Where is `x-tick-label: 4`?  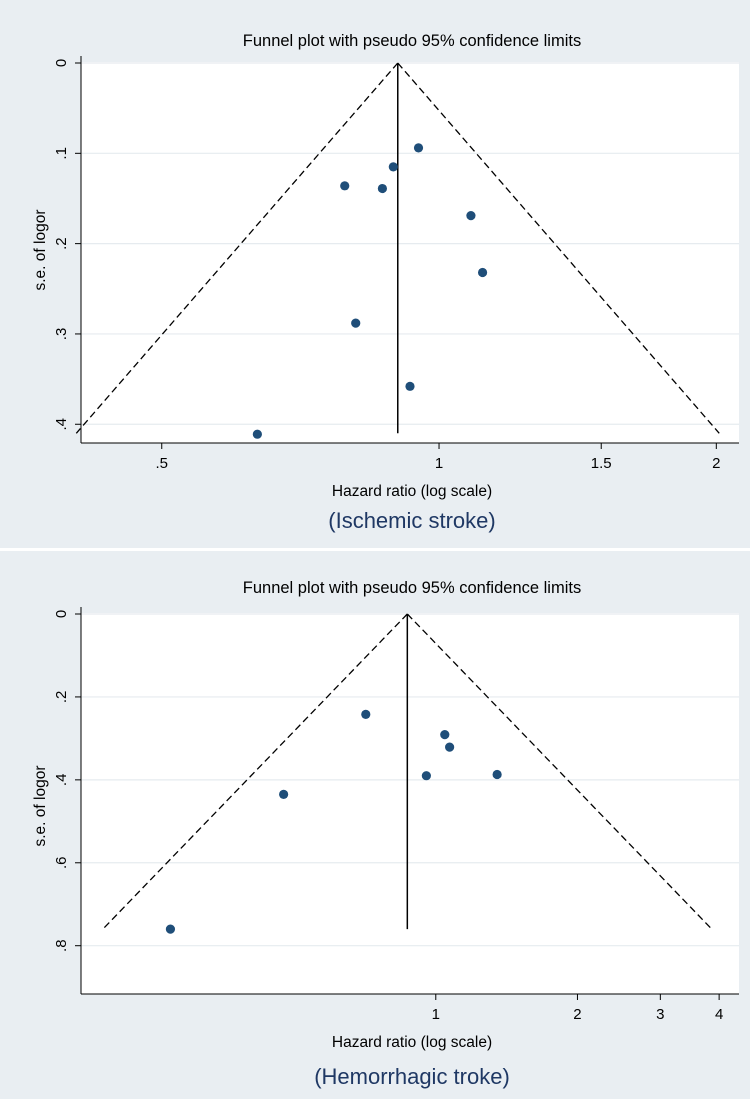 x-tick-label: 4 is located at coordinates (719, 1014).